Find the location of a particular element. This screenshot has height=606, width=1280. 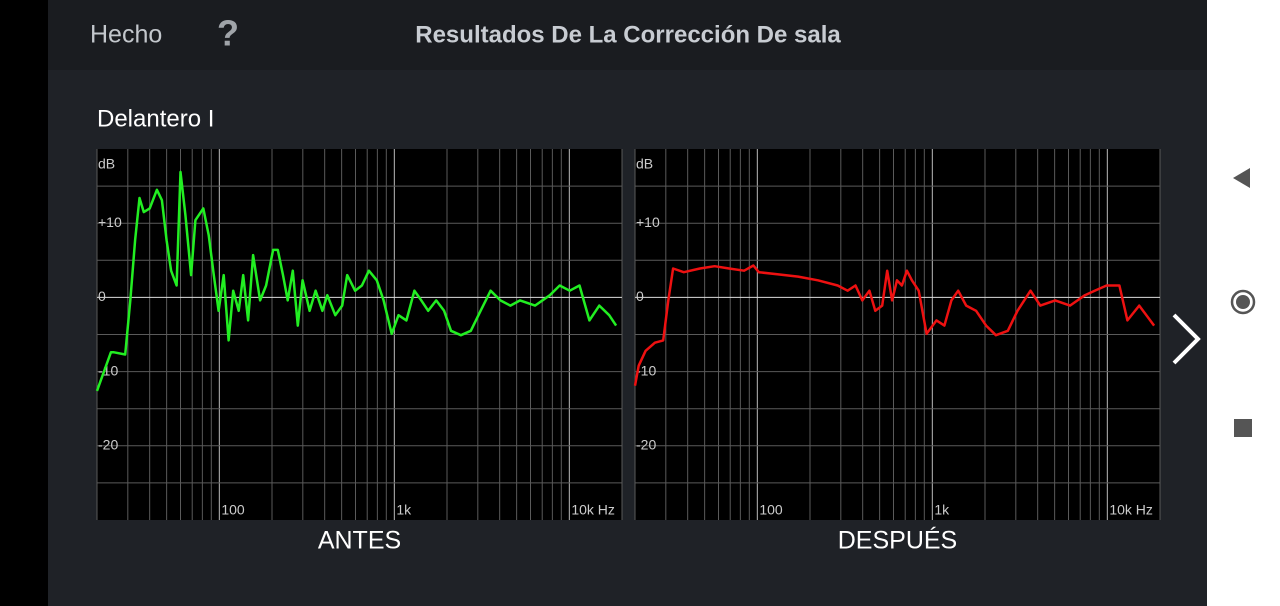

header-title: Resultados De La Corrección De sala is located at coordinates (628, 34).